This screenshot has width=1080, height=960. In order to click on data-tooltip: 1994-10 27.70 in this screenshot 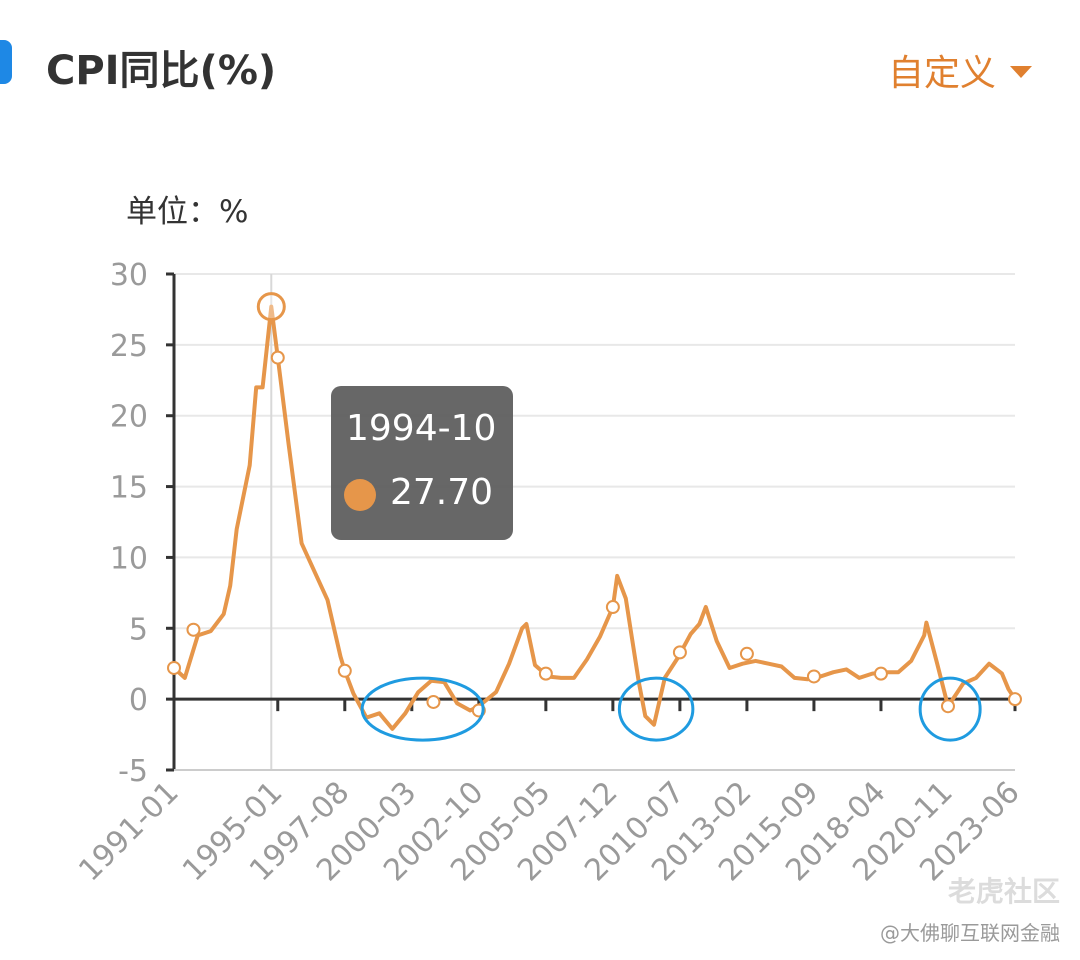, I will do `click(422, 463)`.